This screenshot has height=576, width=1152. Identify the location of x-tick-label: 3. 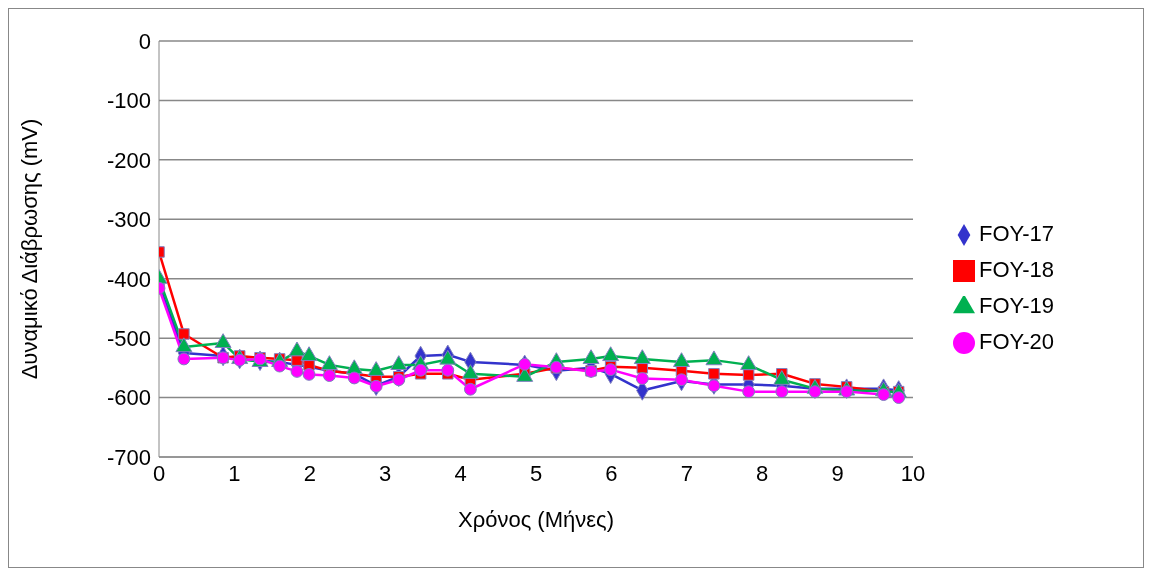
(385, 473).